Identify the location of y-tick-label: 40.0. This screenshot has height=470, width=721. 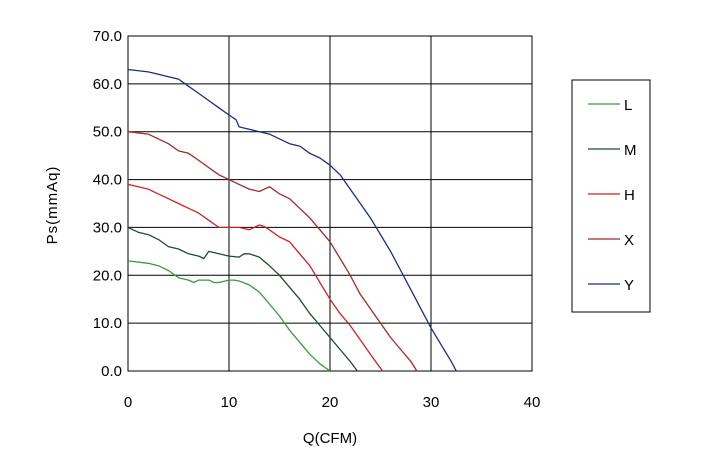
(107, 180).